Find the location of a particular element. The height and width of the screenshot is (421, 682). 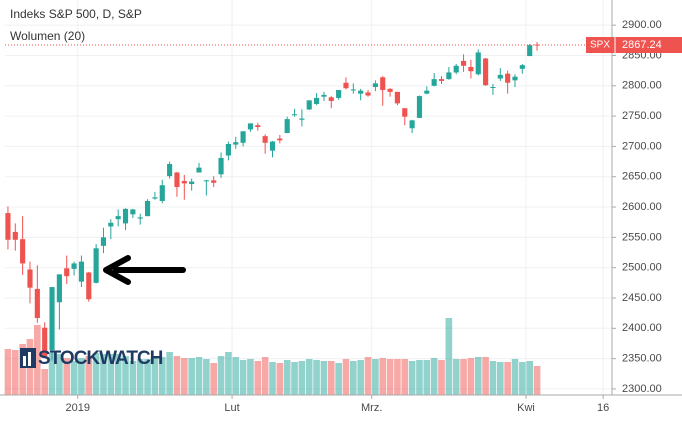

y-tick-label: 2600.00 is located at coordinates (642, 207).